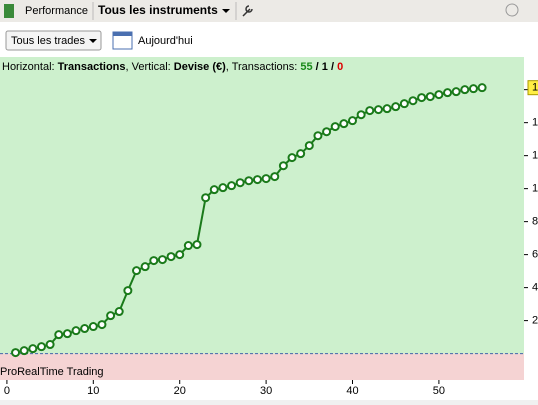 Image resolution: width=538 pixels, height=405 pixels. Describe the element at coordinates (535, 189) in the screenshot. I see `y-tick-label: 10` at that location.